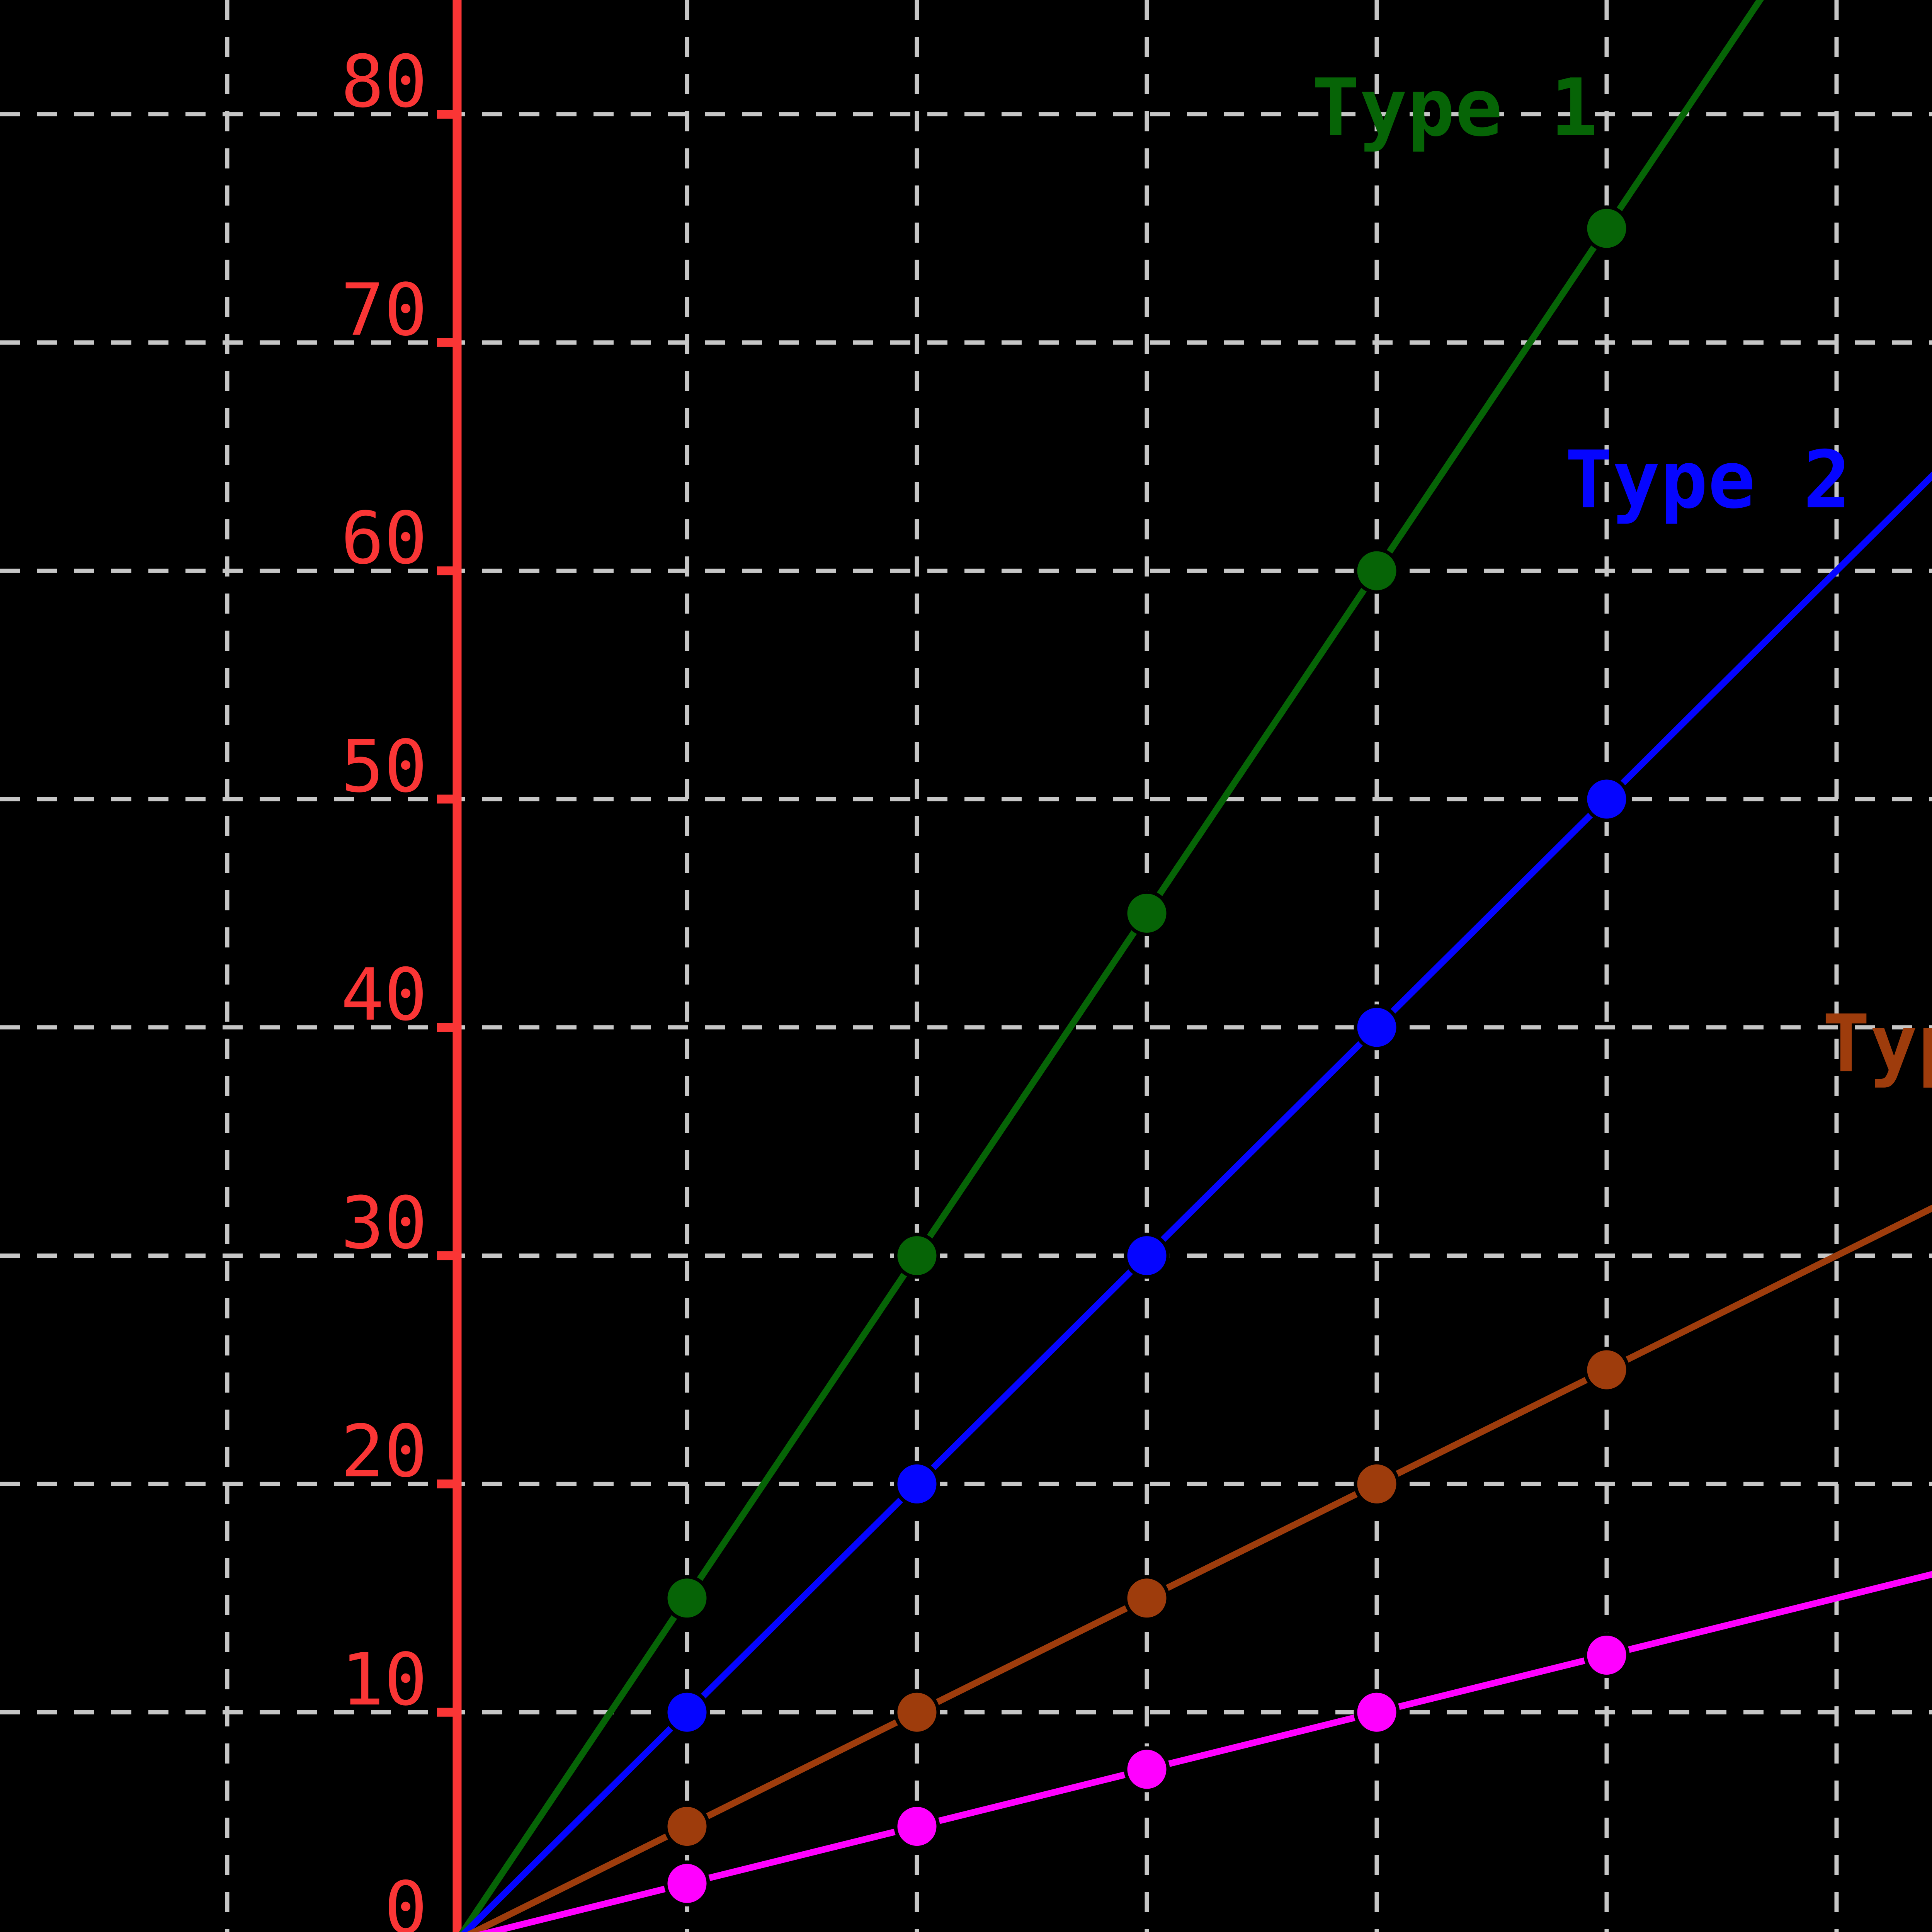 This screenshot has height=1932, width=1932. What do you see at coordinates (406, 1899) in the screenshot?
I see `y-tick-label-0: 0` at bounding box center [406, 1899].